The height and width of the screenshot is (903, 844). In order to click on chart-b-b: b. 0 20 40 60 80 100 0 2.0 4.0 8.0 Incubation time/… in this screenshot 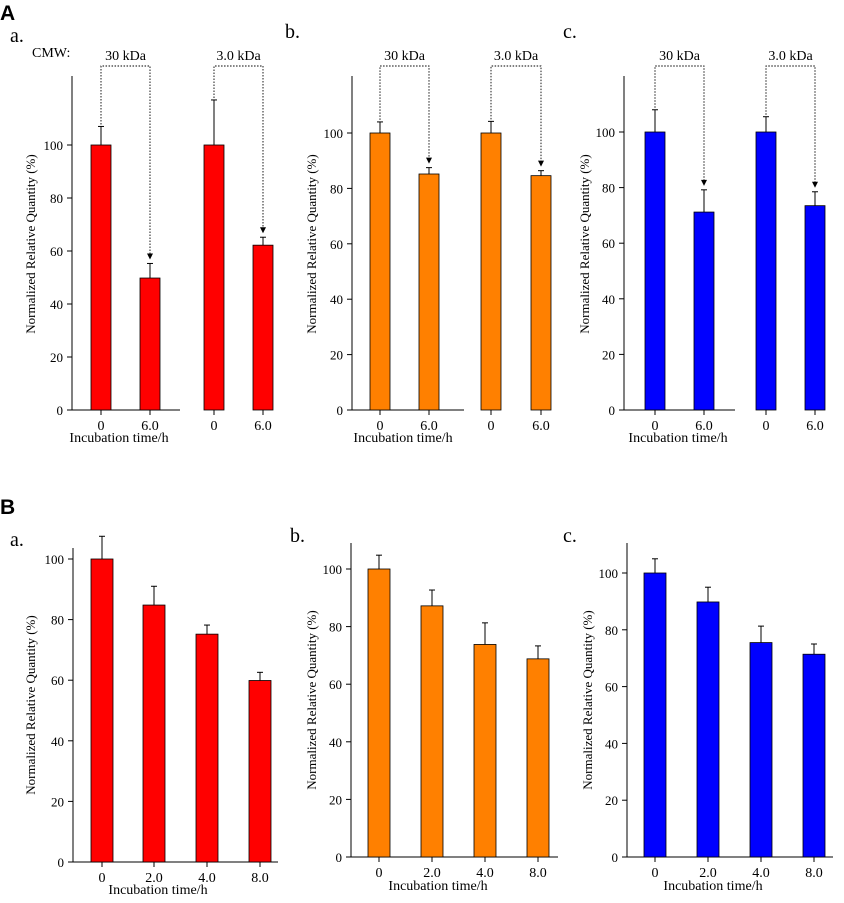, I will do `click(424, 709)`.